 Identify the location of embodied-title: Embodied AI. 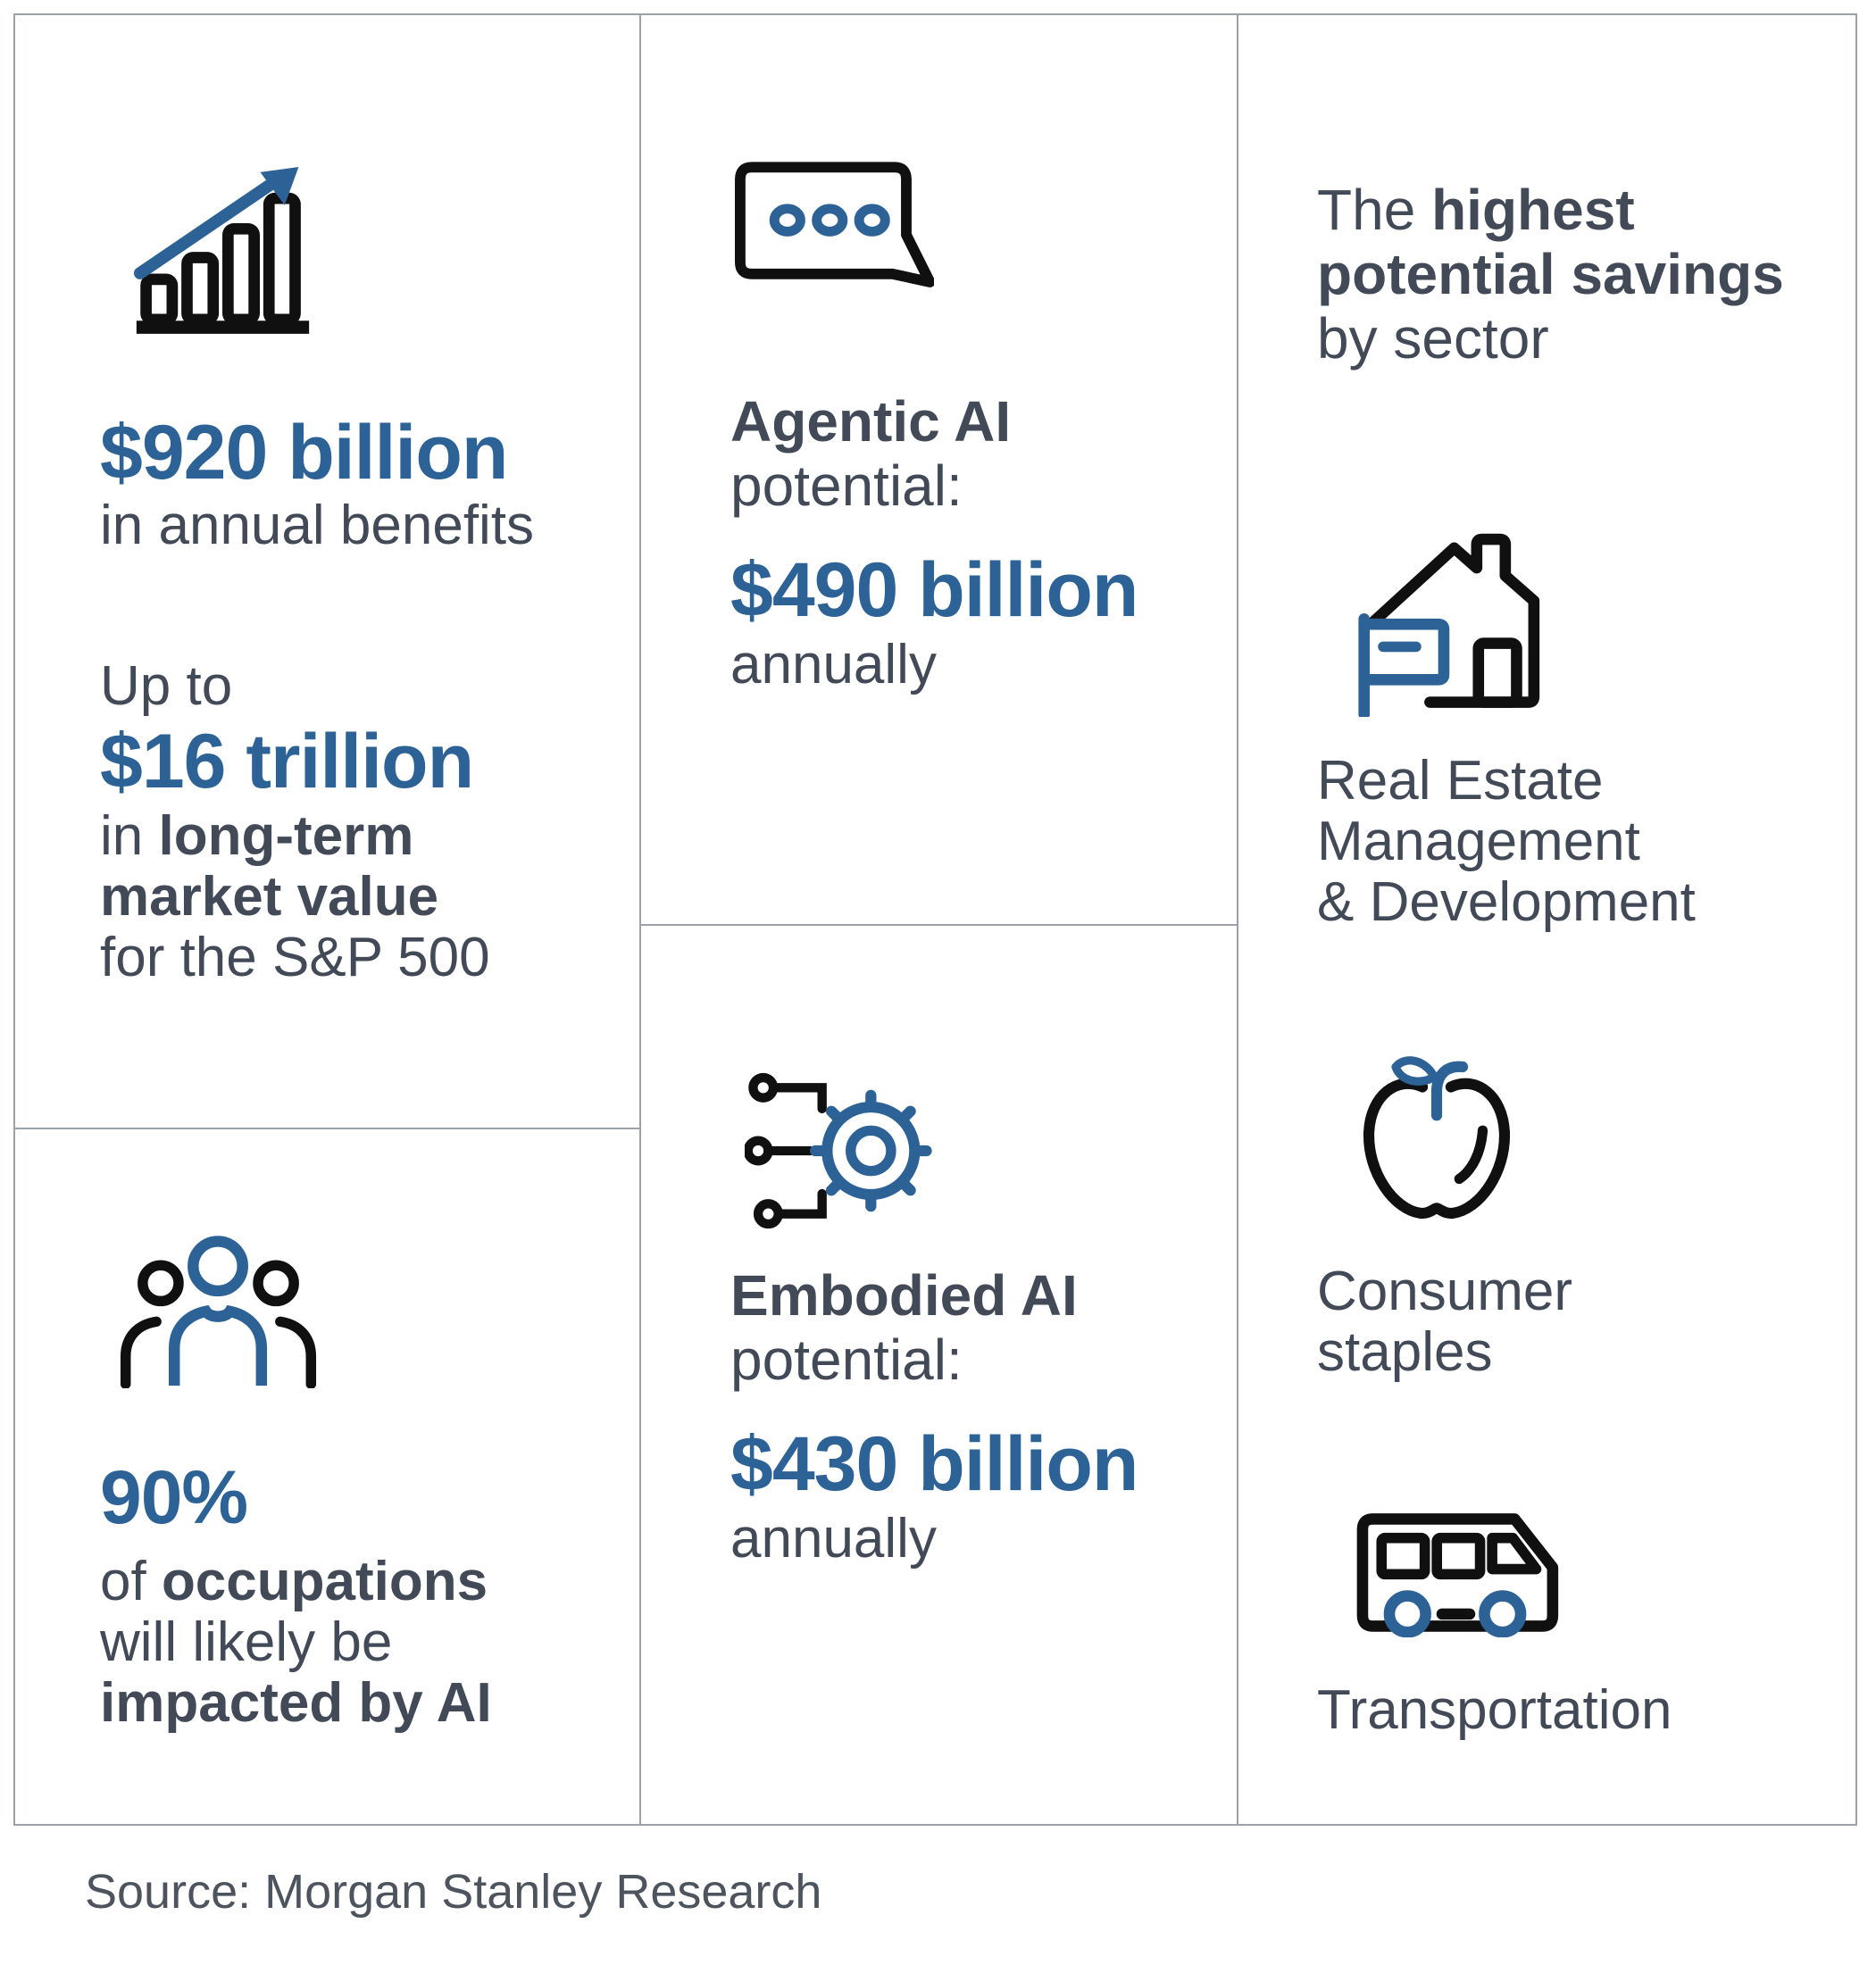
(904, 1295).